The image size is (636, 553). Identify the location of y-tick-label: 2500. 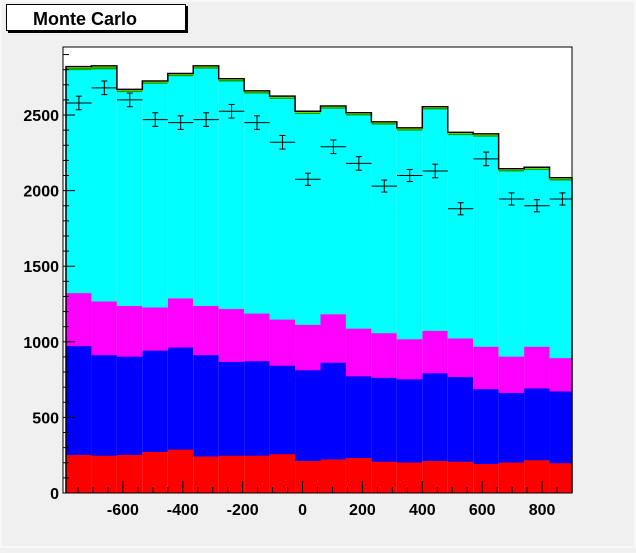
(41, 116).